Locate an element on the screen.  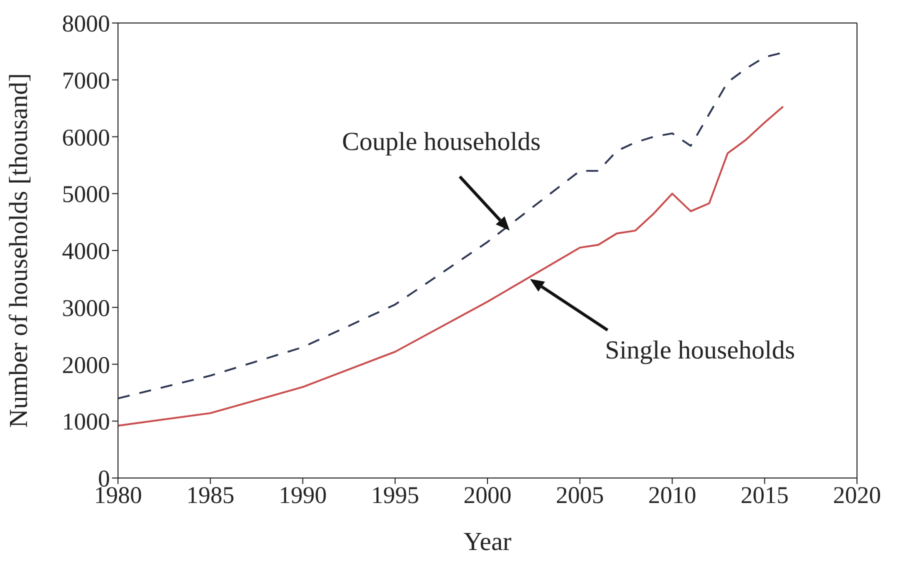
y-tick-label: 7000 is located at coordinates (86, 81).